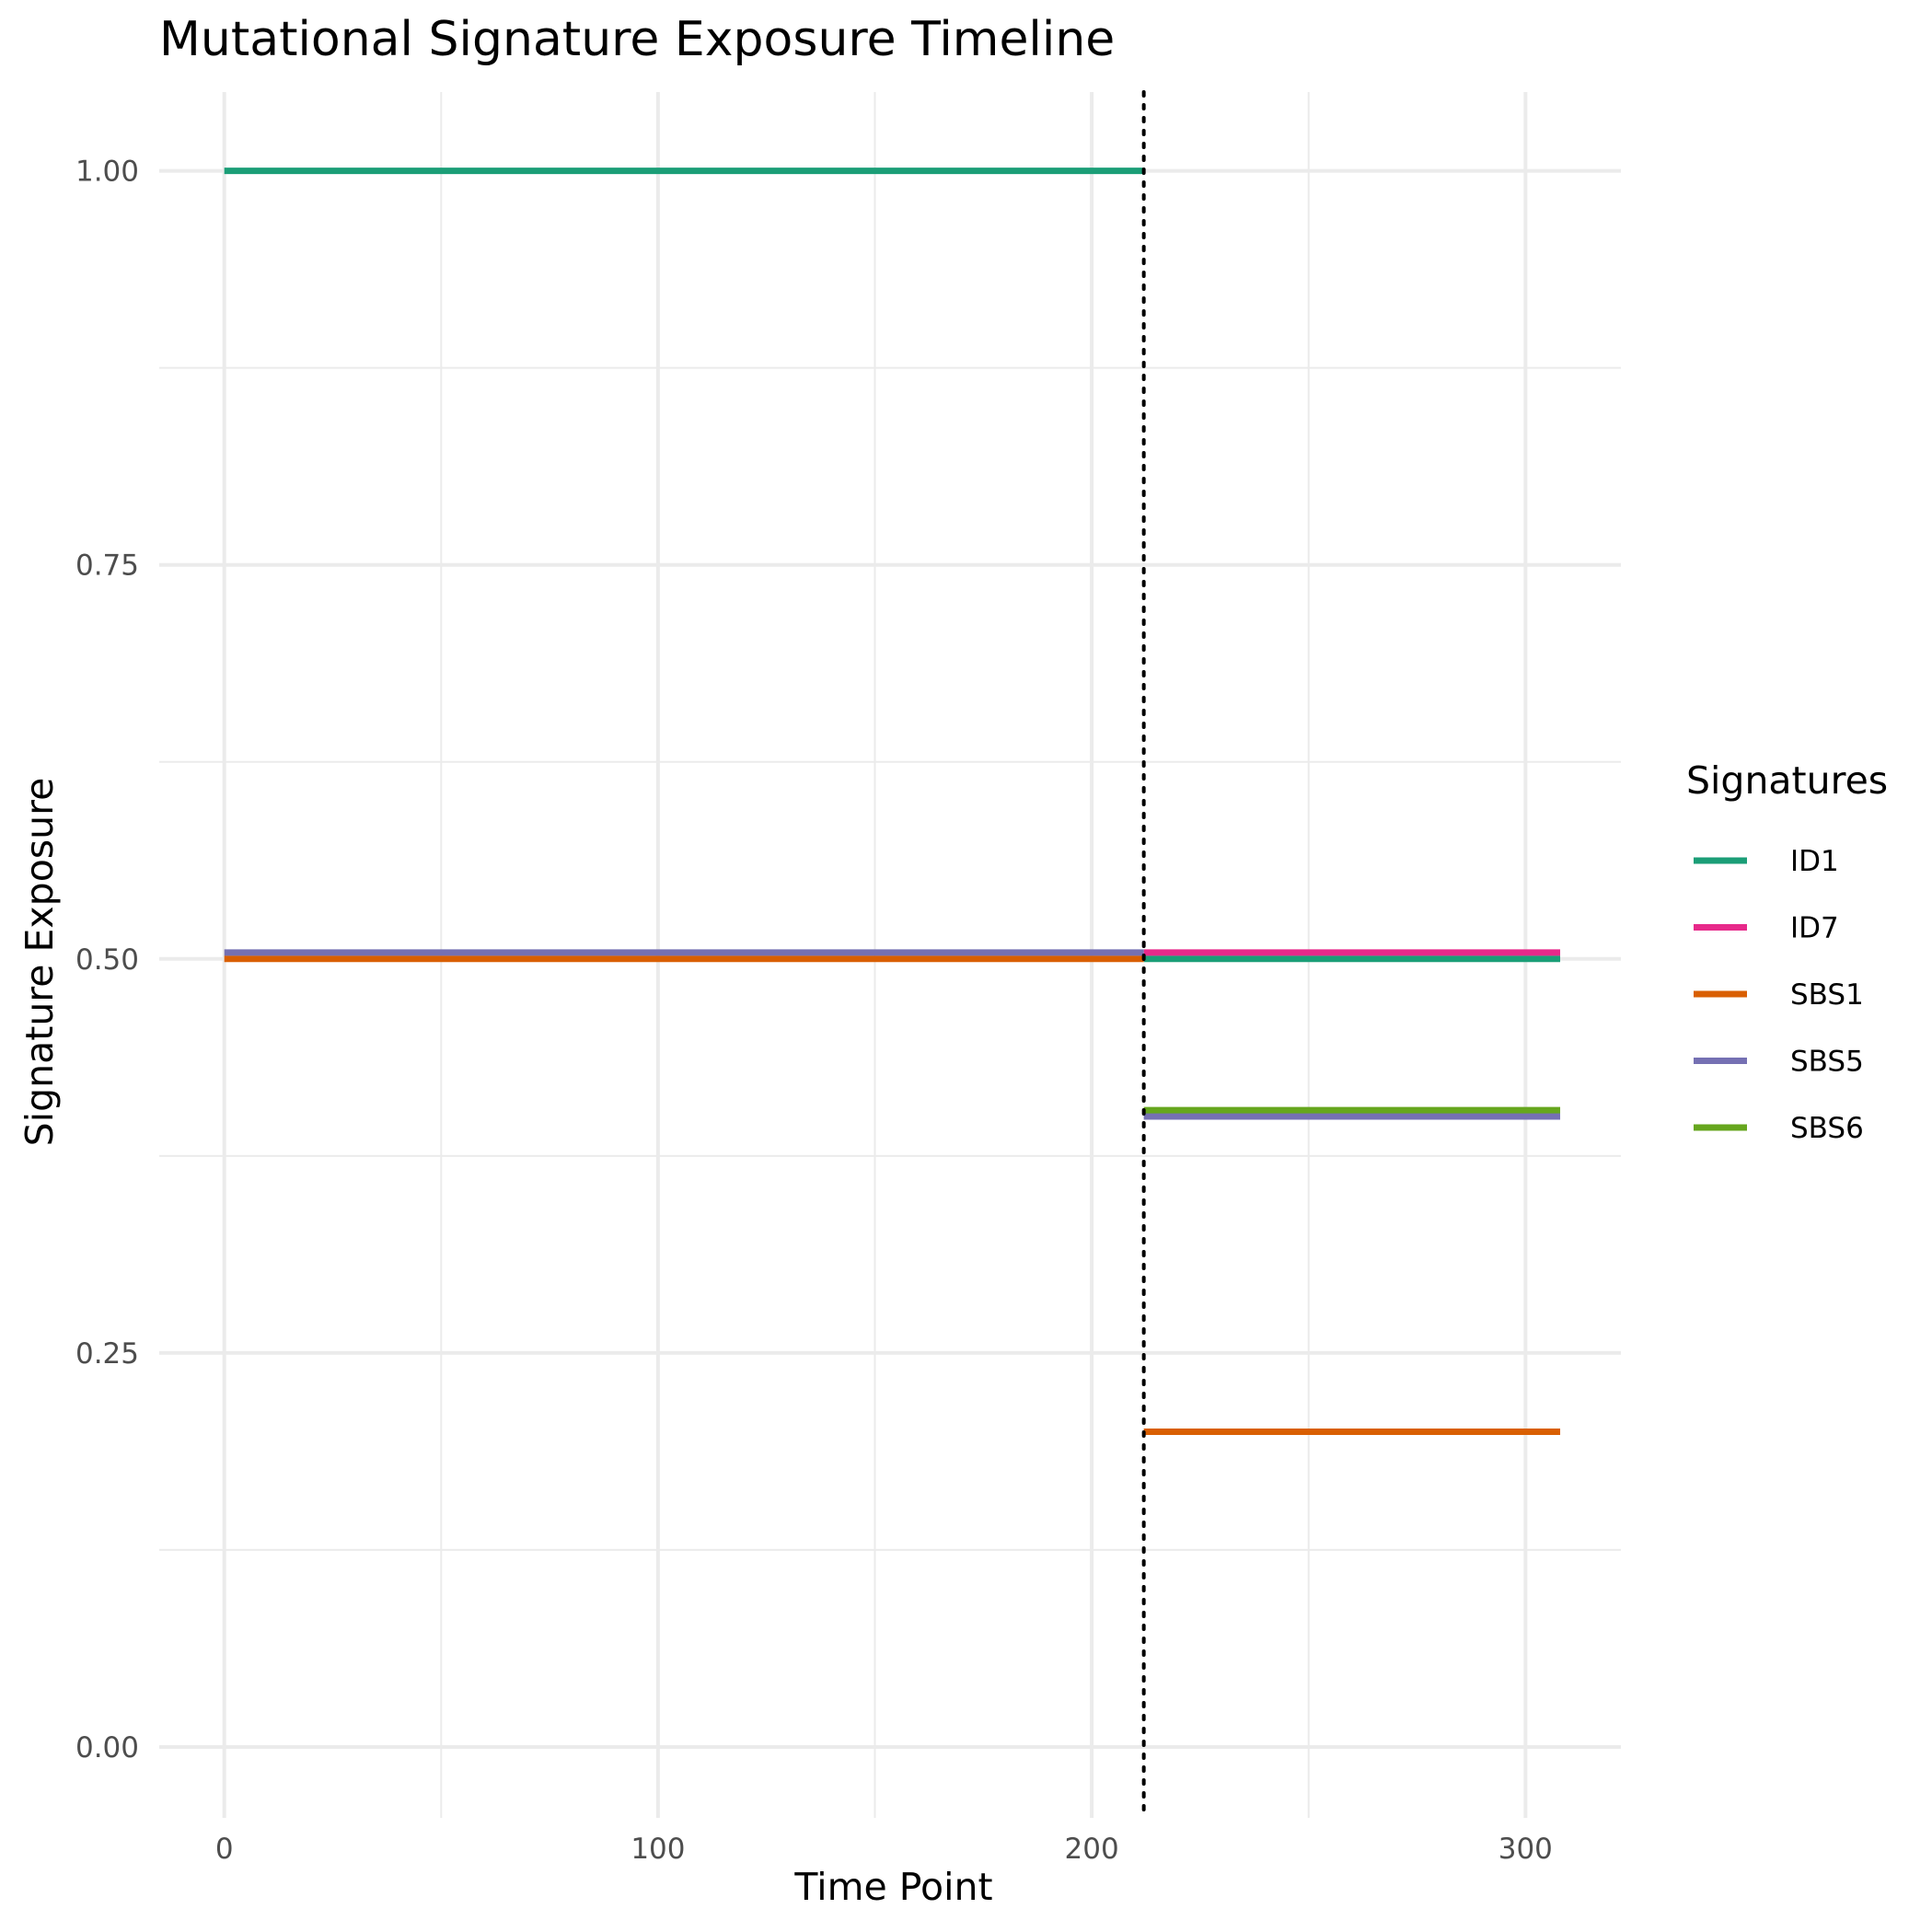 The image size is (1932, 1932). What do you see at coordinates (1815, 862) in the screenshot?
I see `legend-label-id1: ID1` at bounding box center [1815, 862].